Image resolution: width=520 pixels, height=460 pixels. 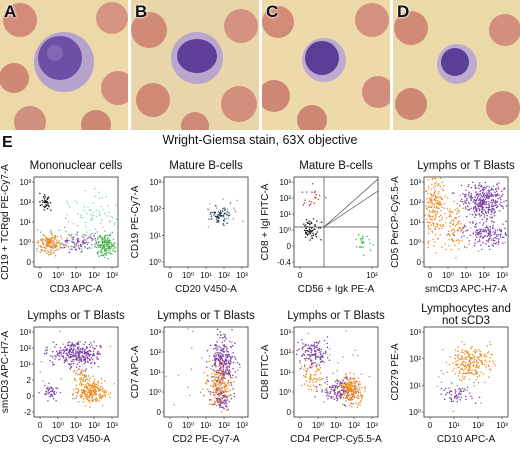 What do you see at coordinates (76, 372) in the screenshot?
I see `plot-frame` at bounding box center [76, 372].